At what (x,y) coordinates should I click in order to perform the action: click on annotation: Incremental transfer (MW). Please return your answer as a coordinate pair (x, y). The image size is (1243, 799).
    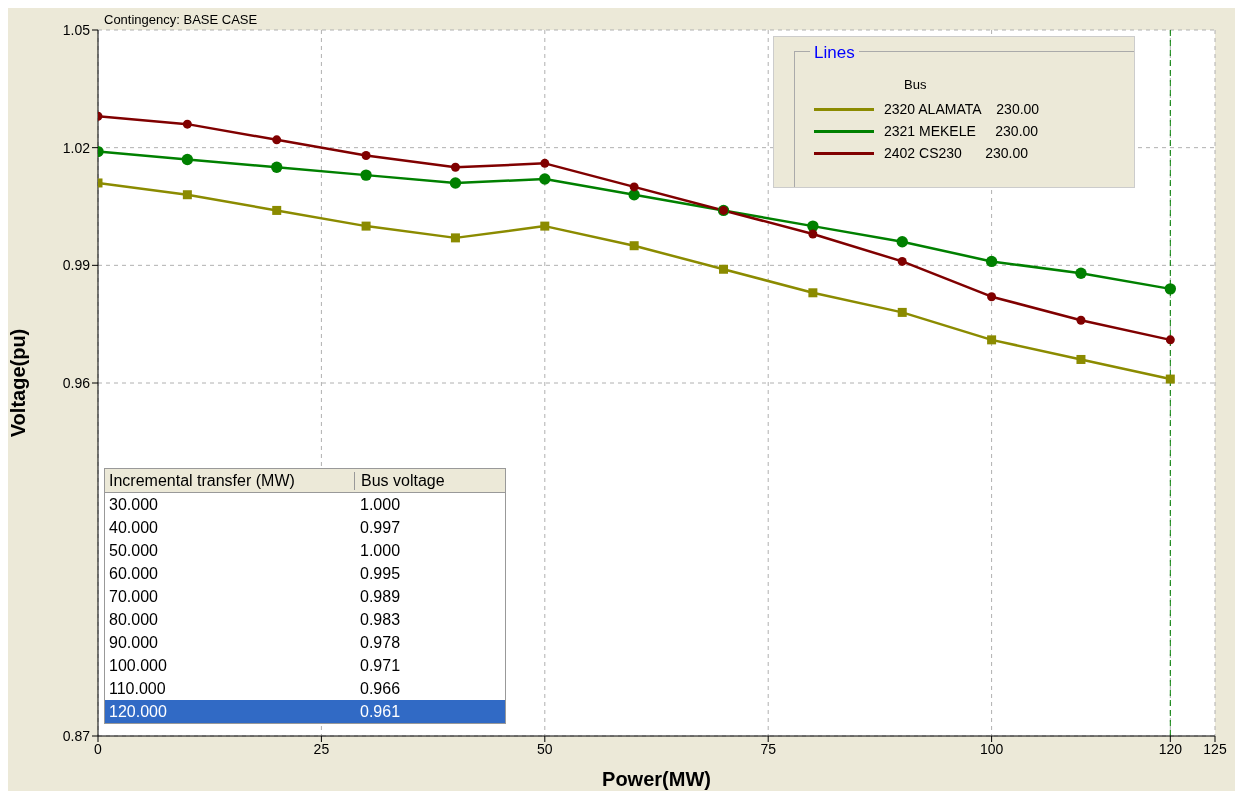
    Looking at the image, I should click on (230, 480).